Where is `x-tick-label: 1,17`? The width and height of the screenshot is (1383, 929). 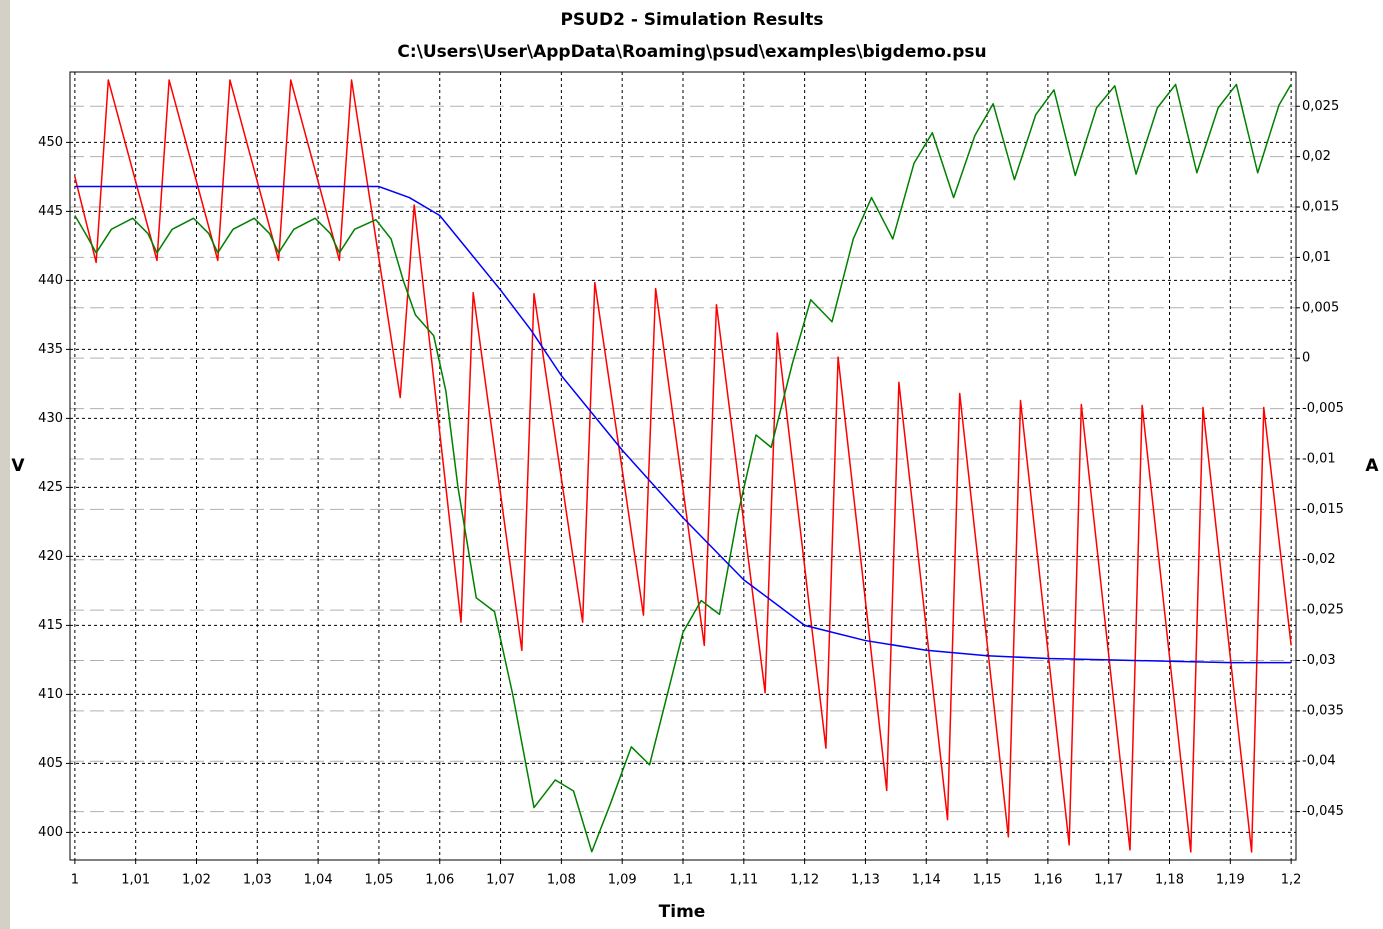 x-tick-label: 1,17 is located at coordinates (1108, 880).